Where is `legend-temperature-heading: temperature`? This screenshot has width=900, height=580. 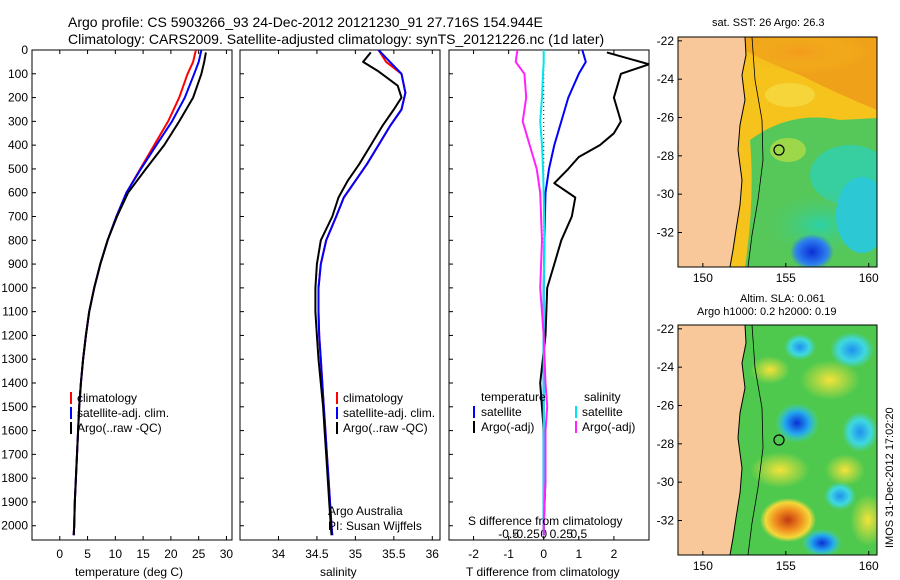
legend-temperature-heading: temperature is located at coordinates (513, 397).